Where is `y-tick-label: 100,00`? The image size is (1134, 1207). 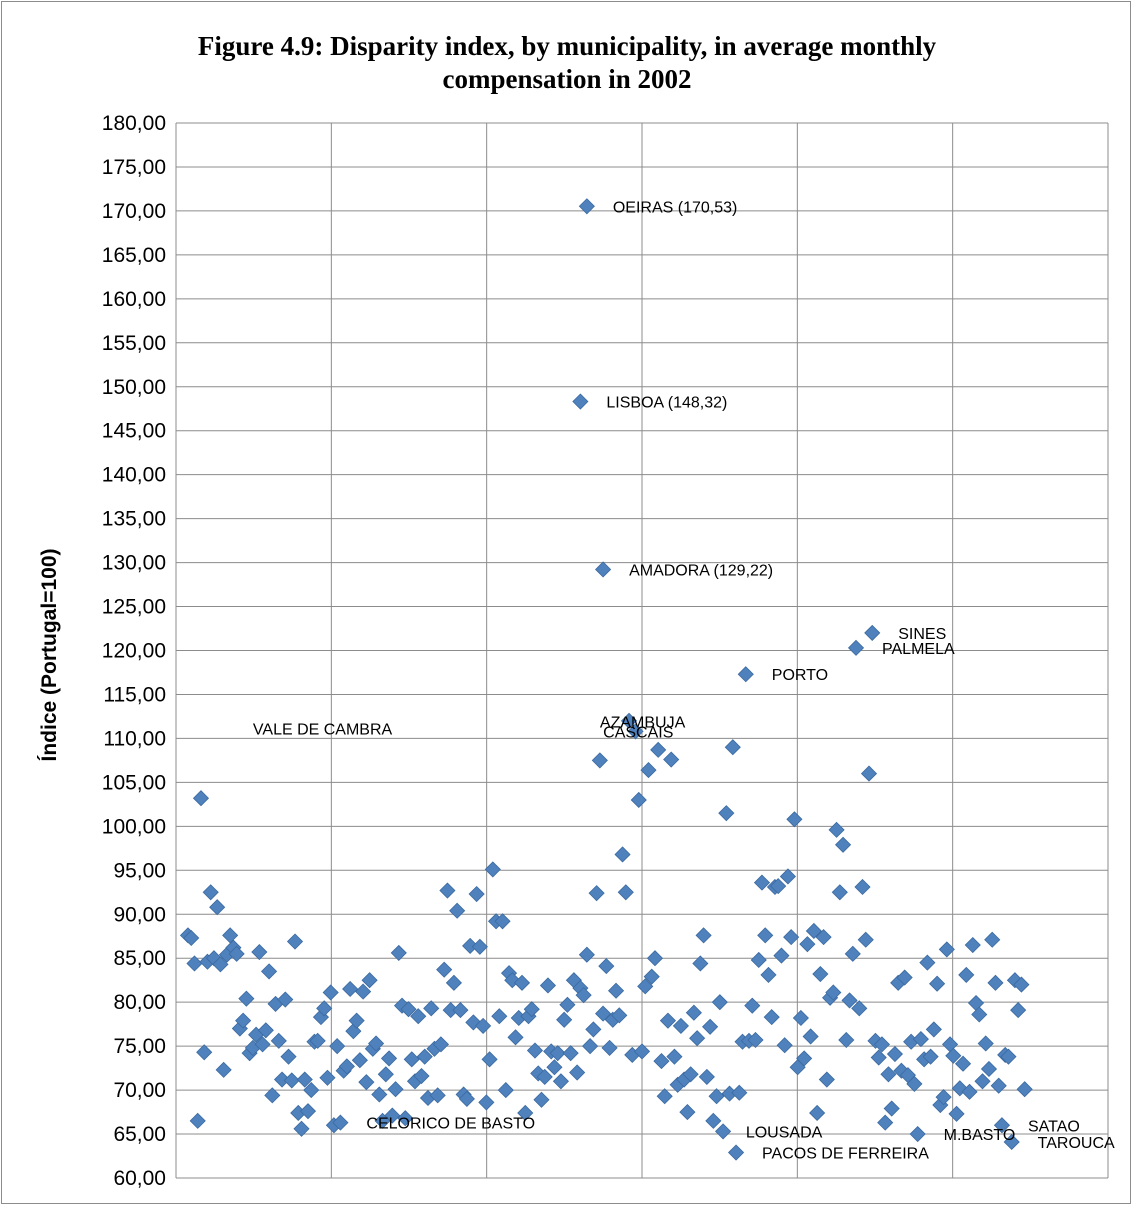 y-tick-label: 100,00 is located at coordinates (134, 826).